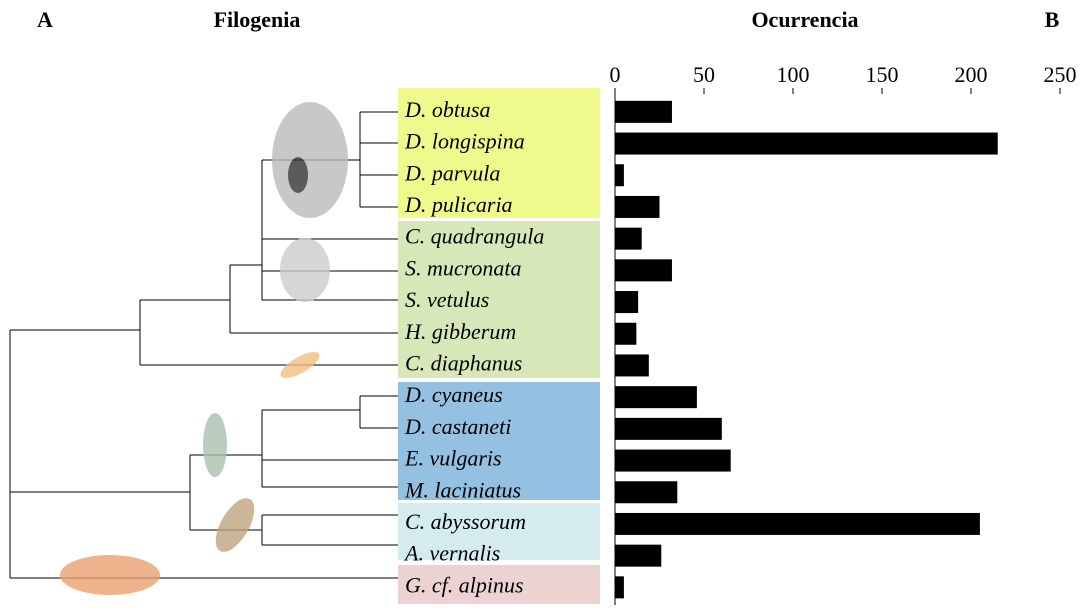  What do you see at coordinates (464, 141) in the screenshot?
I see `category-label: D. longispina` at bounding box center [464, 141].